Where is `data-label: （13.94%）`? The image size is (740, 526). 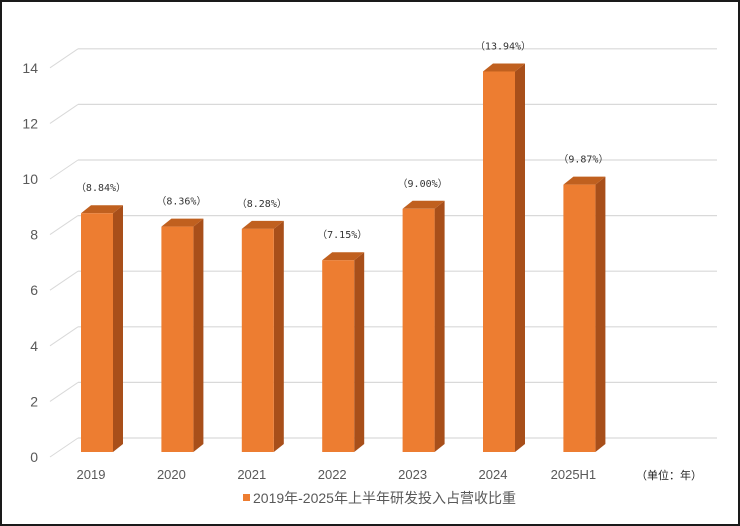
data-label: （13.94%） is located at coordinates (503, 46).